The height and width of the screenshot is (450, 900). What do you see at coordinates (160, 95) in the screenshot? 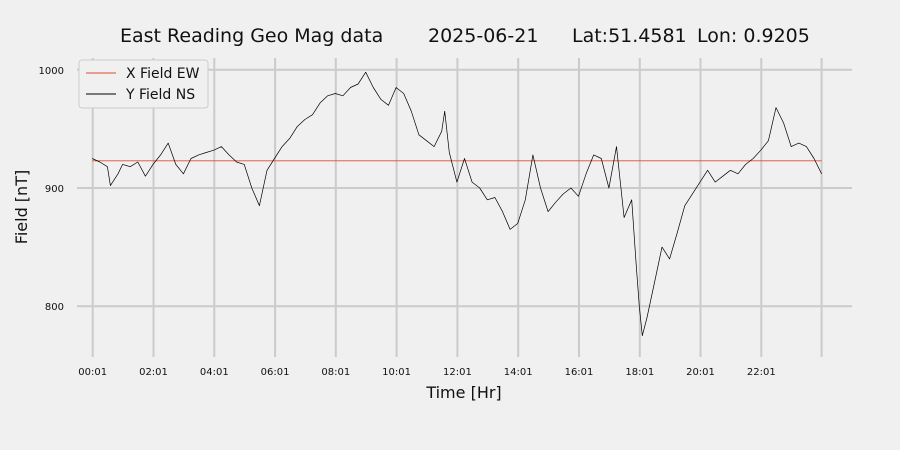
I see `legend-label-y-field: Y Field NS` at bounding box center [160, 95].